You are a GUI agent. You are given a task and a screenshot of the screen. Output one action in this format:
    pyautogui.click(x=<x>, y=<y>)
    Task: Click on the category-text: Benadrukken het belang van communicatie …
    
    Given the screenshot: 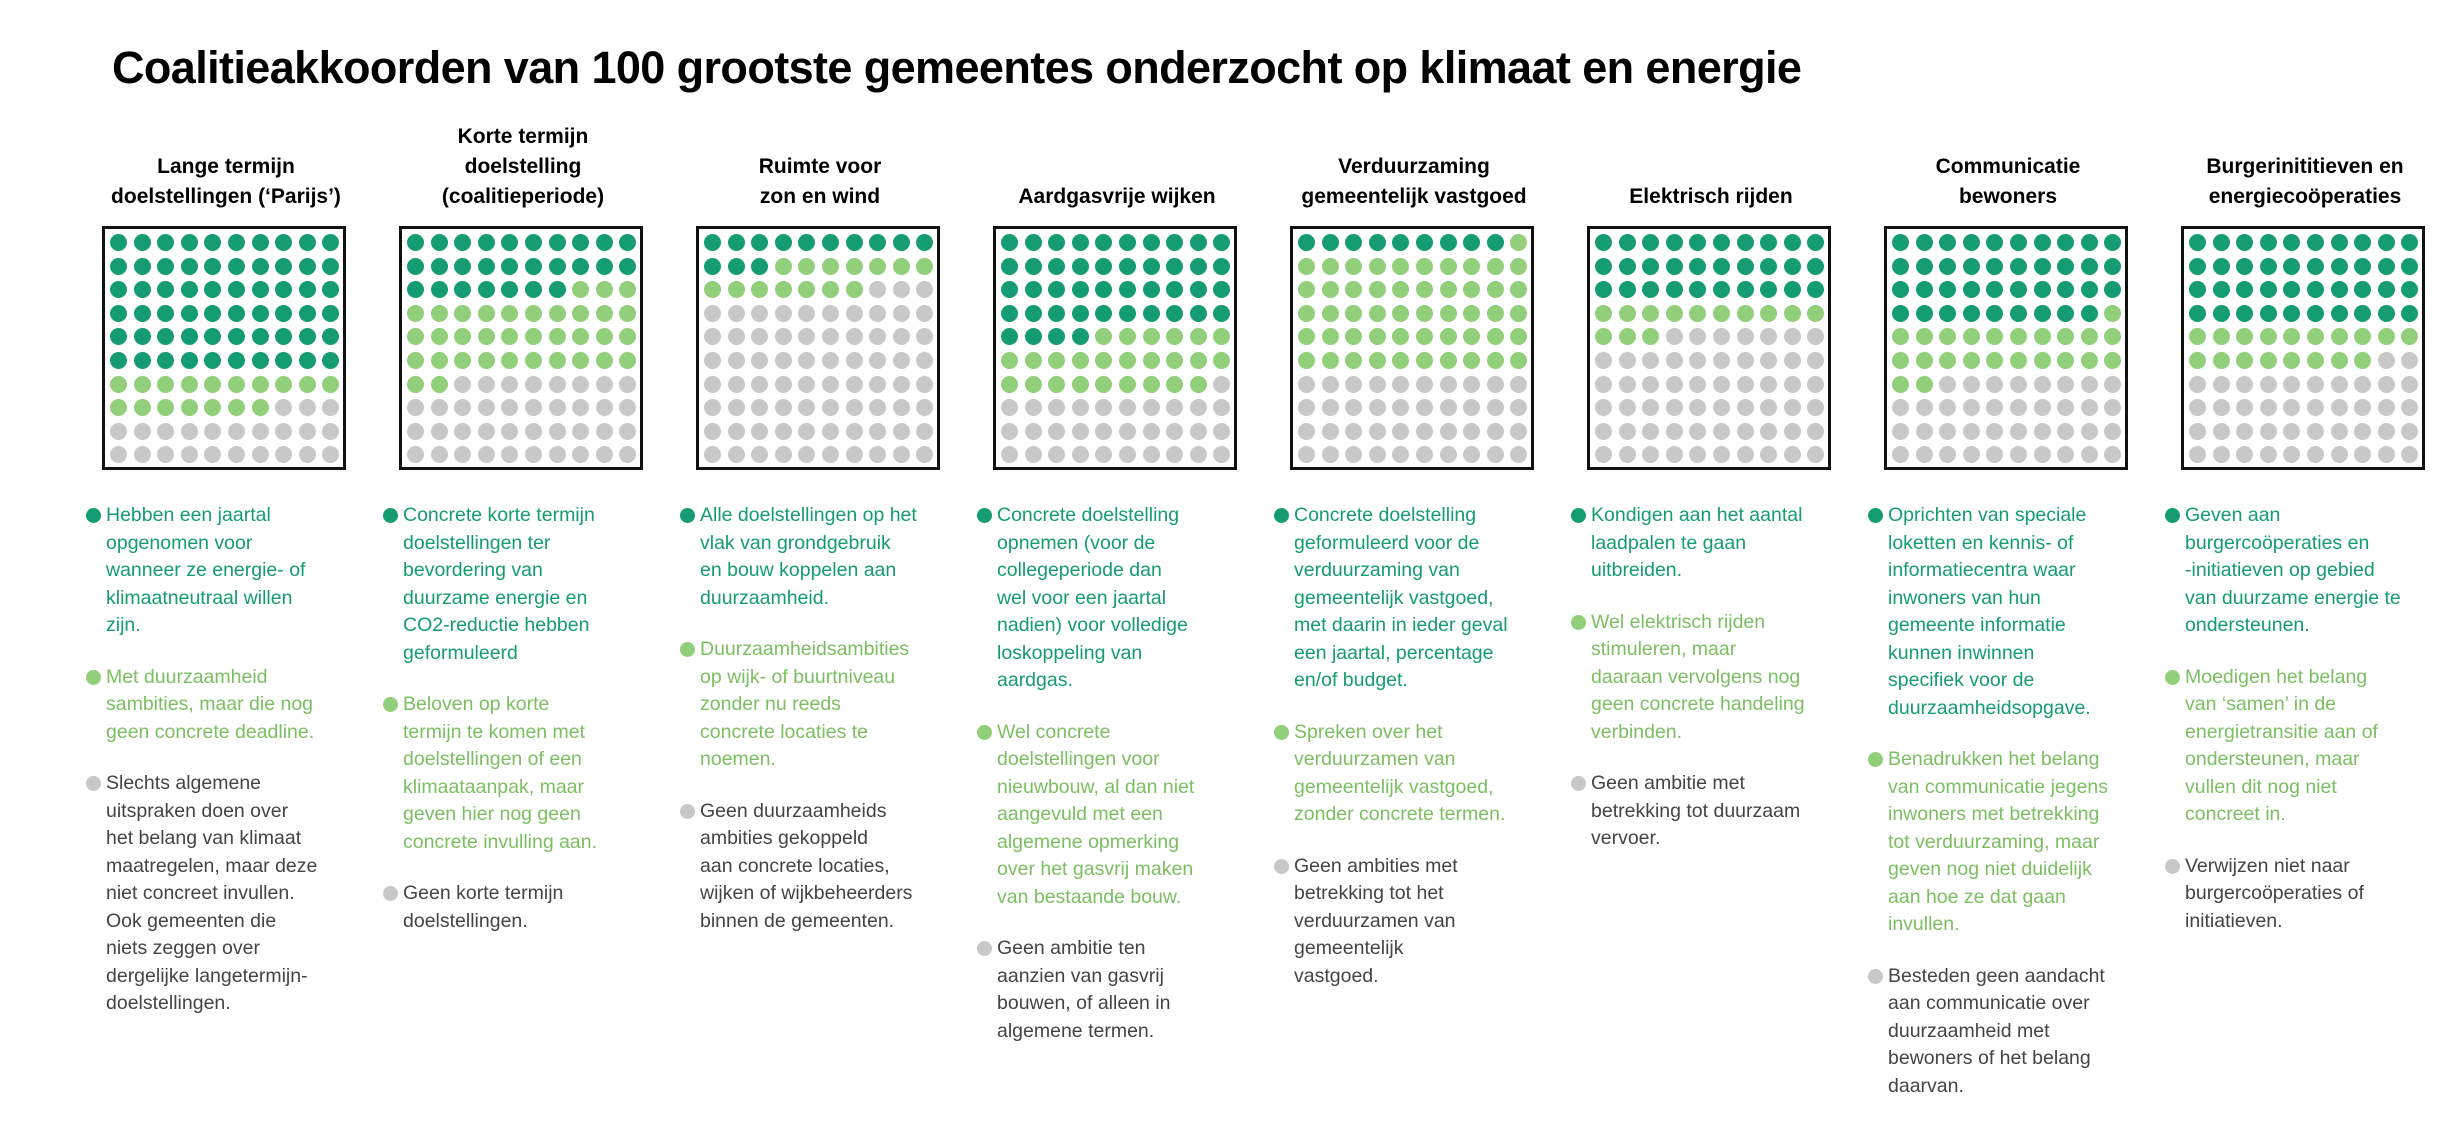 What is the action you would take?
    pyautogui.click(x=1998, y=841)
    